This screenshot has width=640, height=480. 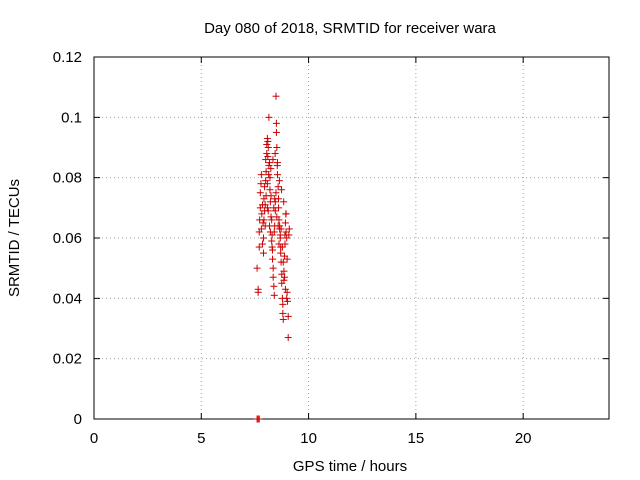 I want to click on y-tick-label: 0.02, so click(x=67, y=359).